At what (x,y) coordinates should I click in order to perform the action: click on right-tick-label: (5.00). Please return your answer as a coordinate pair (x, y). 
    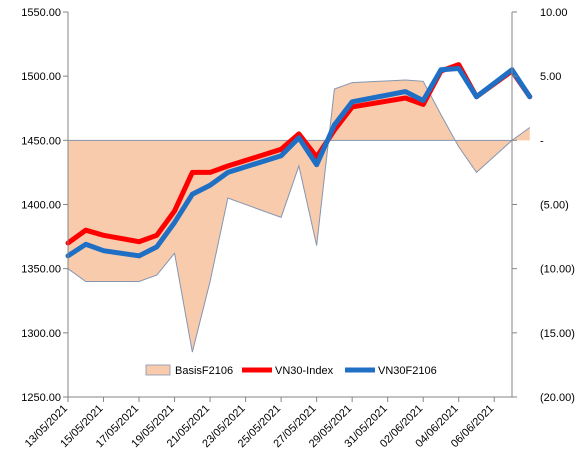
    Looking at the image, I should click on (554, 206).